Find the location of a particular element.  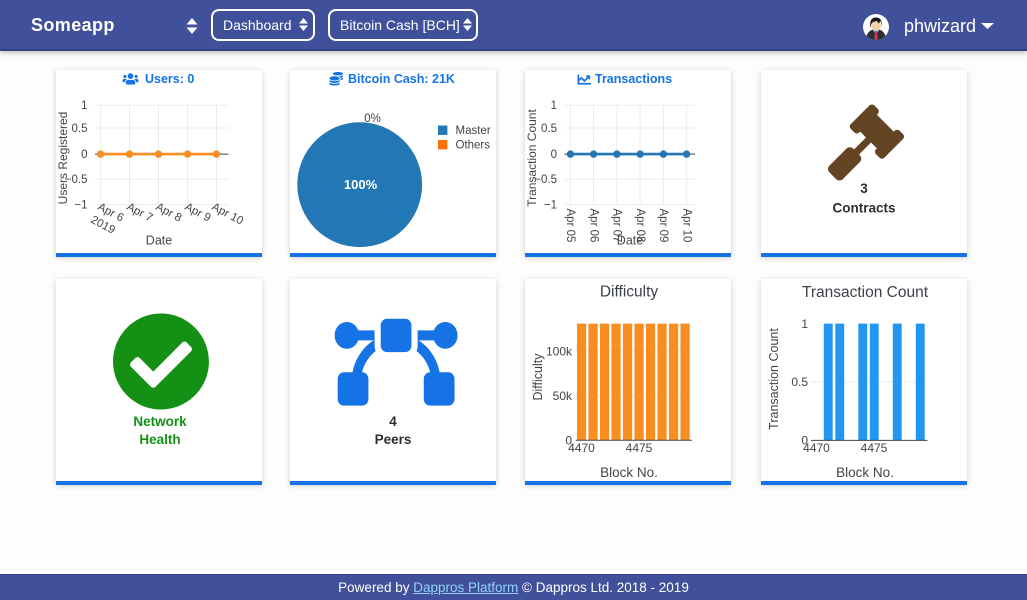

svg-text: Apr 08 is located at coordinates (640, 226).